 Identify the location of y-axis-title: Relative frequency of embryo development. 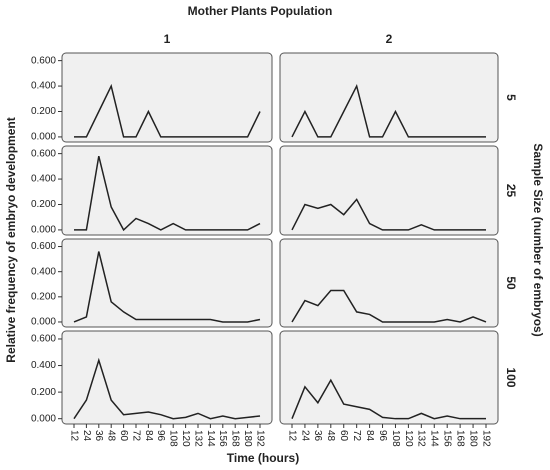
(11, 239).